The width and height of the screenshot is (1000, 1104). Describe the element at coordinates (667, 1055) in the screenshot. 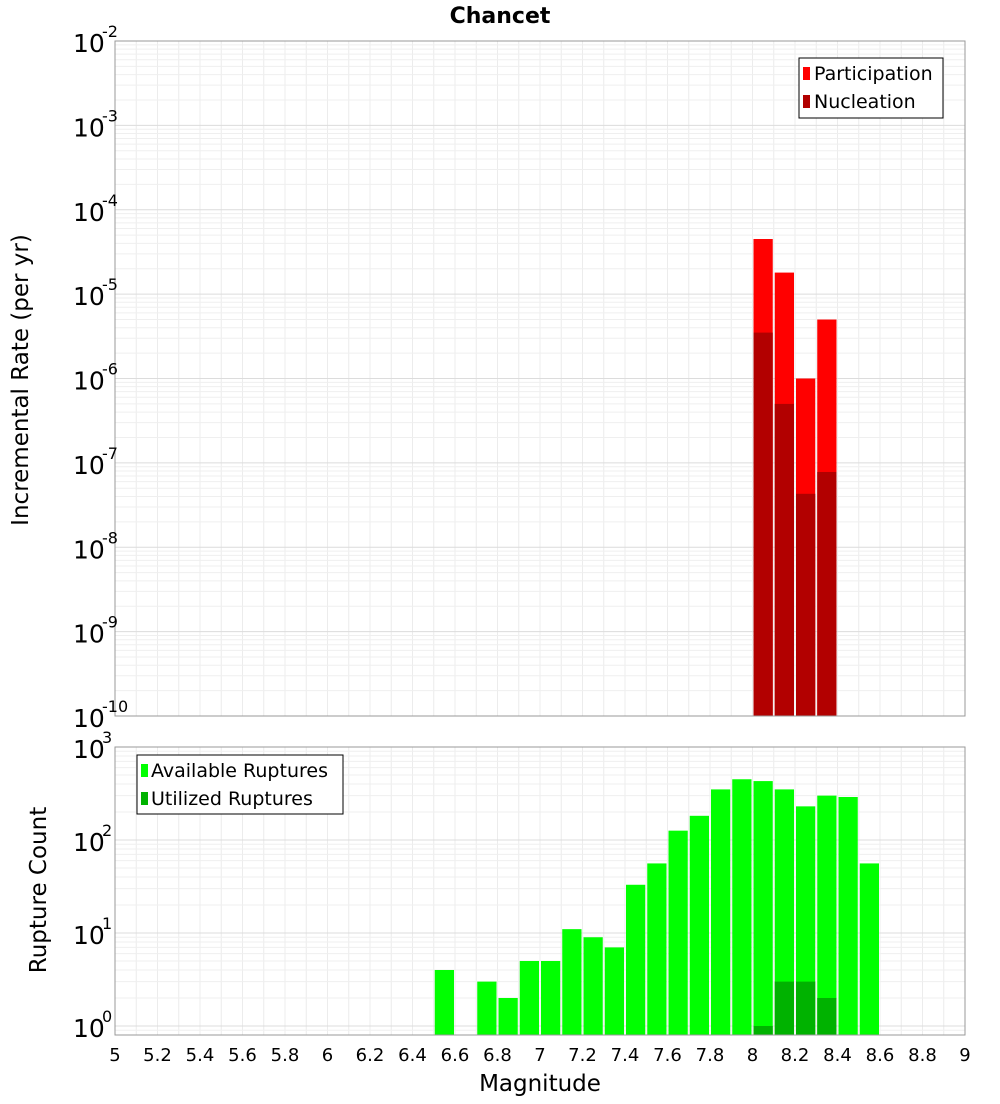

I see `x-tick-label: 7.6` at that location.